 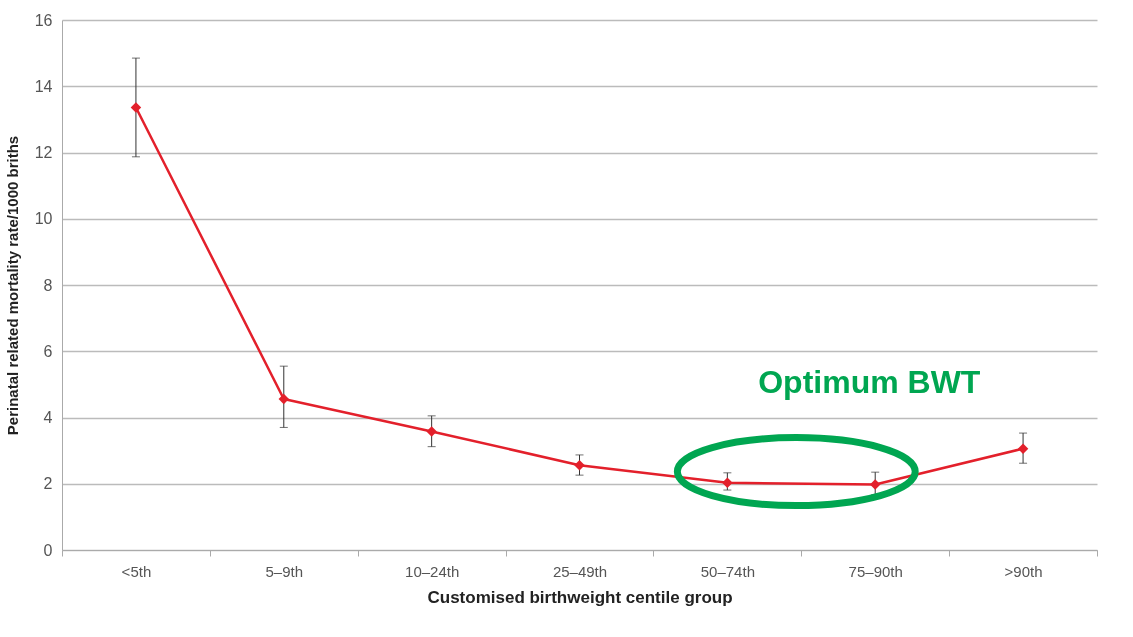 What do you see at coordinates (580, 571) in the screenshot?
I see `x-tick-label: 25–49th` at bounding box center [580, 571].